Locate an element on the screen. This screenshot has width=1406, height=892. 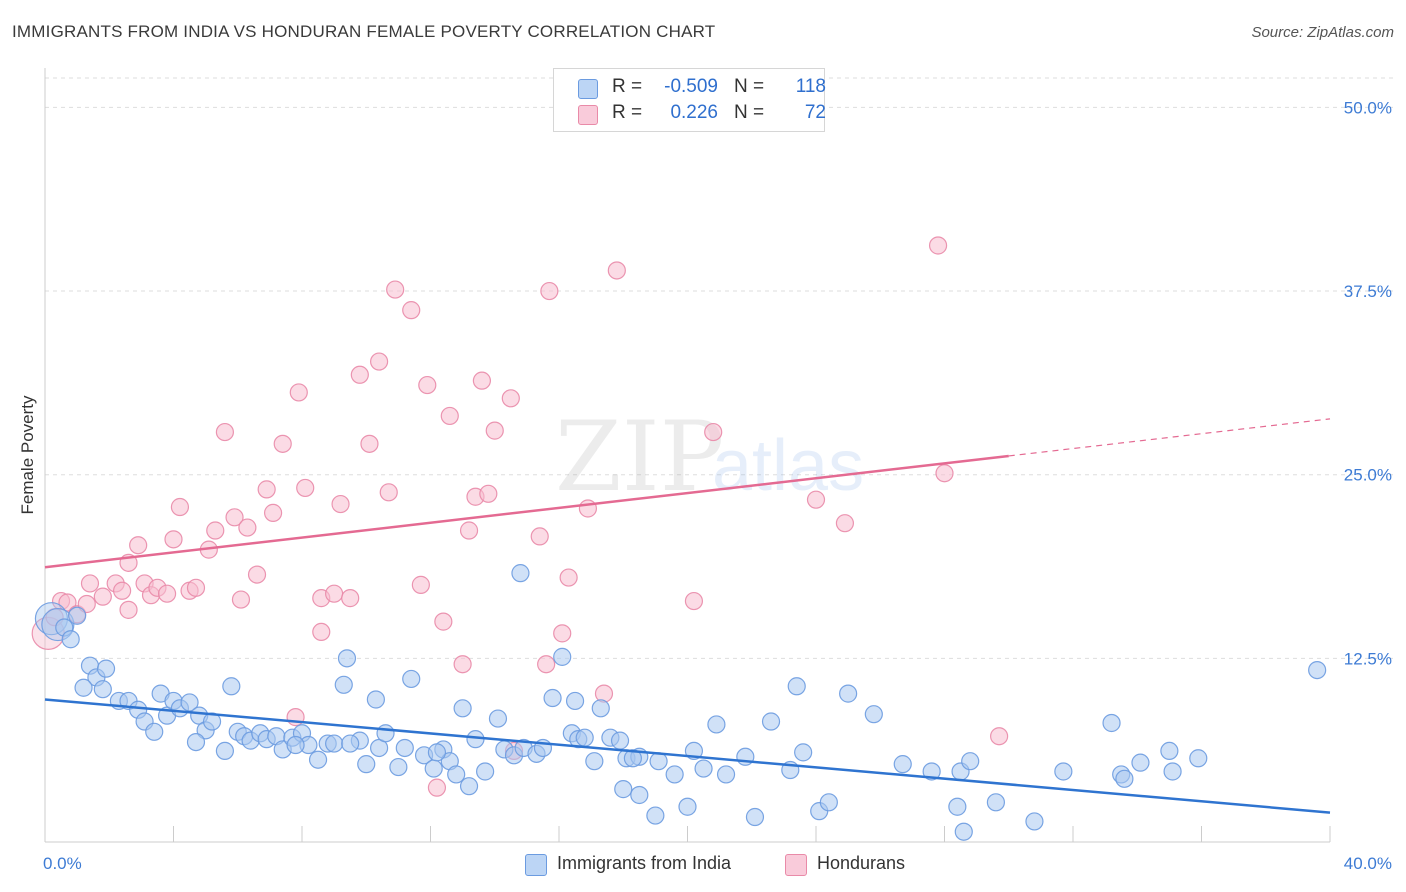
watermark-atlas: atlas is located at coordinates (788, 466).